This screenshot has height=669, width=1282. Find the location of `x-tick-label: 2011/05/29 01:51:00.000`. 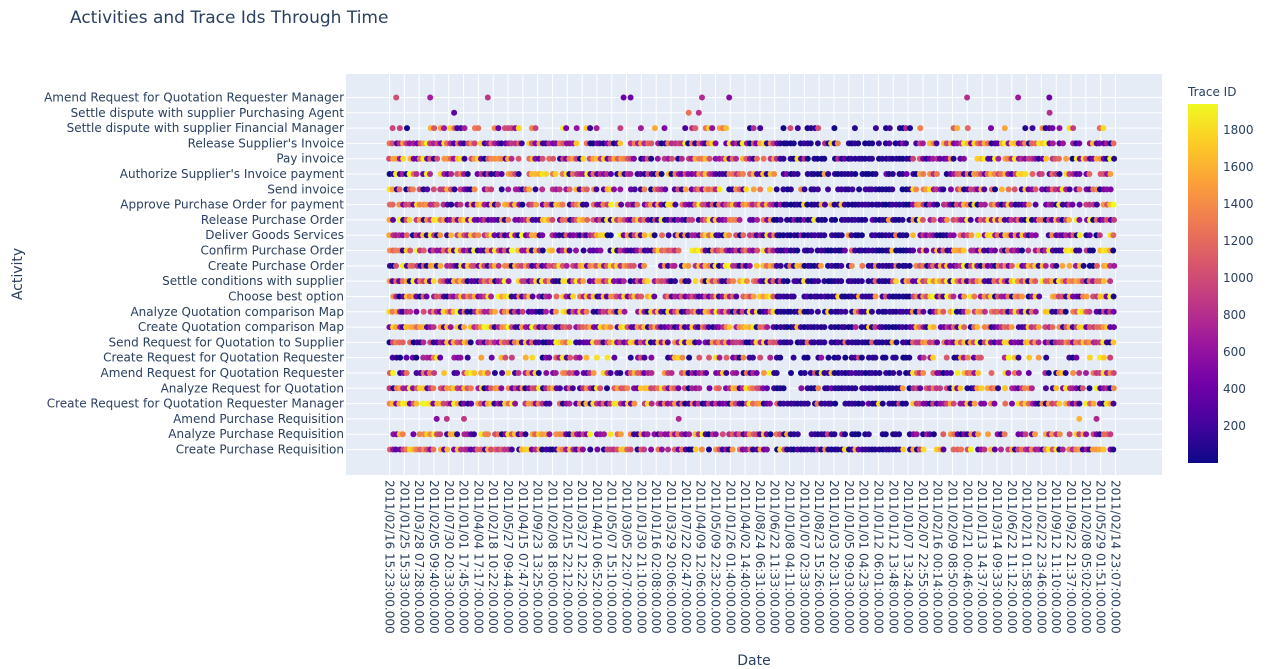

x-tick-label: 2011/05/29 01:51:00.000 is located at coordinates (1101, 557).